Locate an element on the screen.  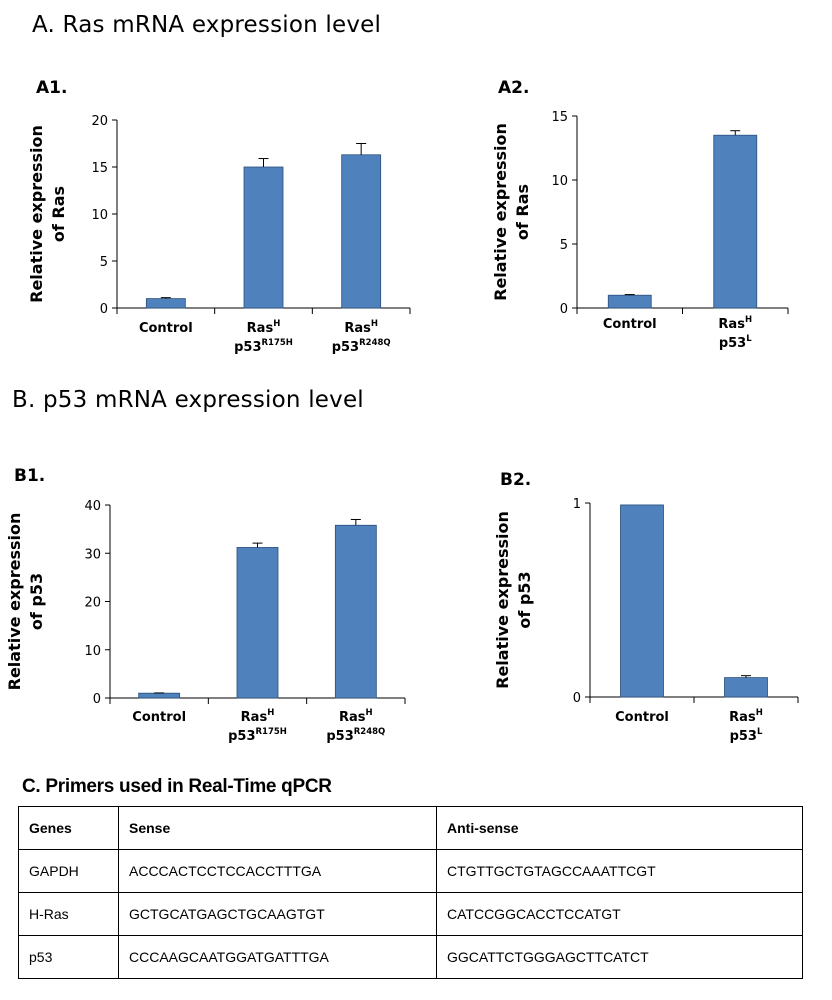
table-header-row: Genes Sense Anti-sense is located at coordinates (410, 828).